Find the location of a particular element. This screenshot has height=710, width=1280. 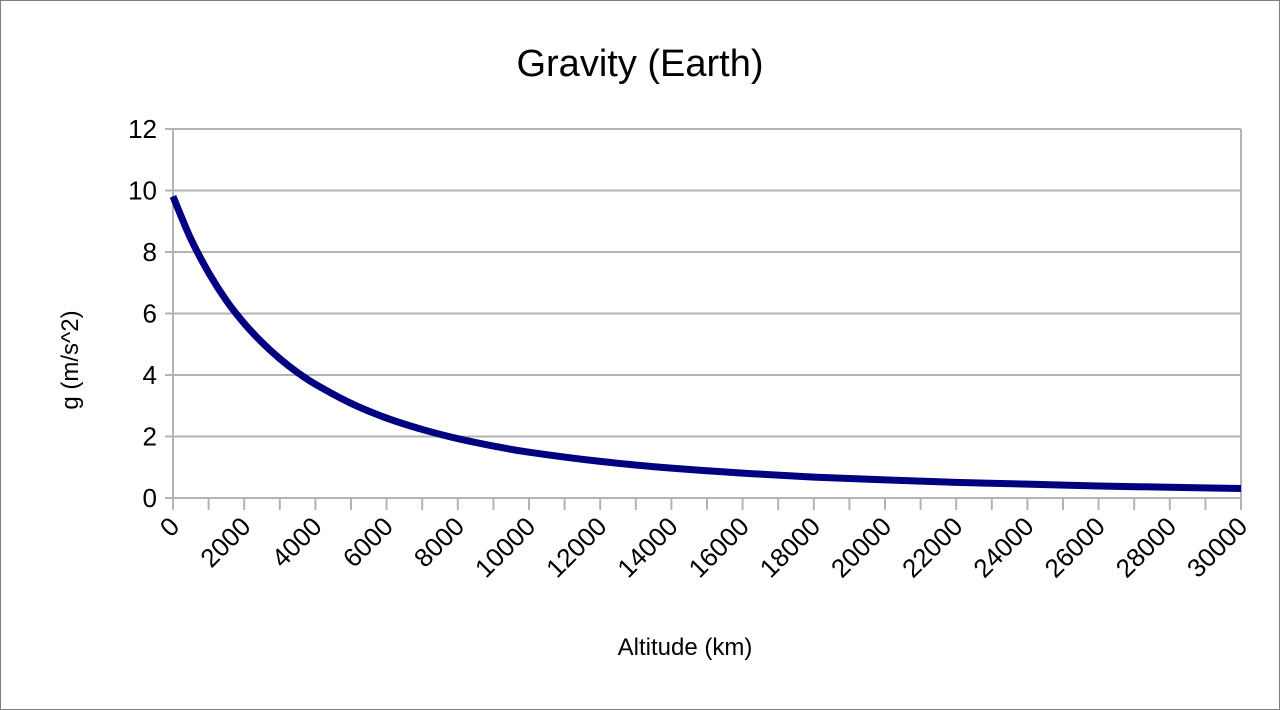

y-tick-label: 6 is located at coordinates (150, 314).